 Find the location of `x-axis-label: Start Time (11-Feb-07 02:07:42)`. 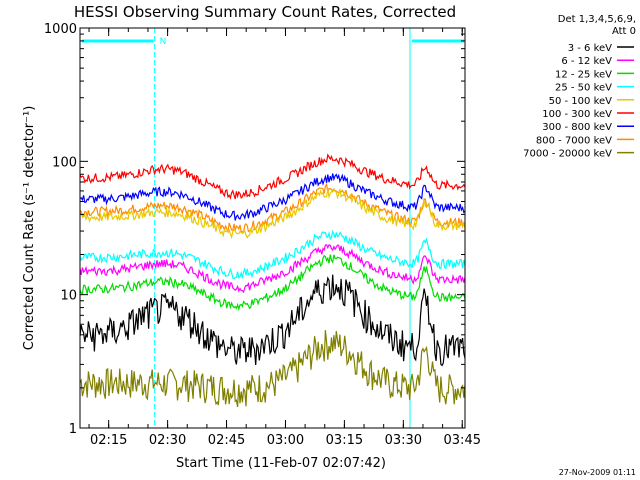

x-axis-label: Start Time (11-Feb-07 02:07:42) is located at coordinates (281, 463).